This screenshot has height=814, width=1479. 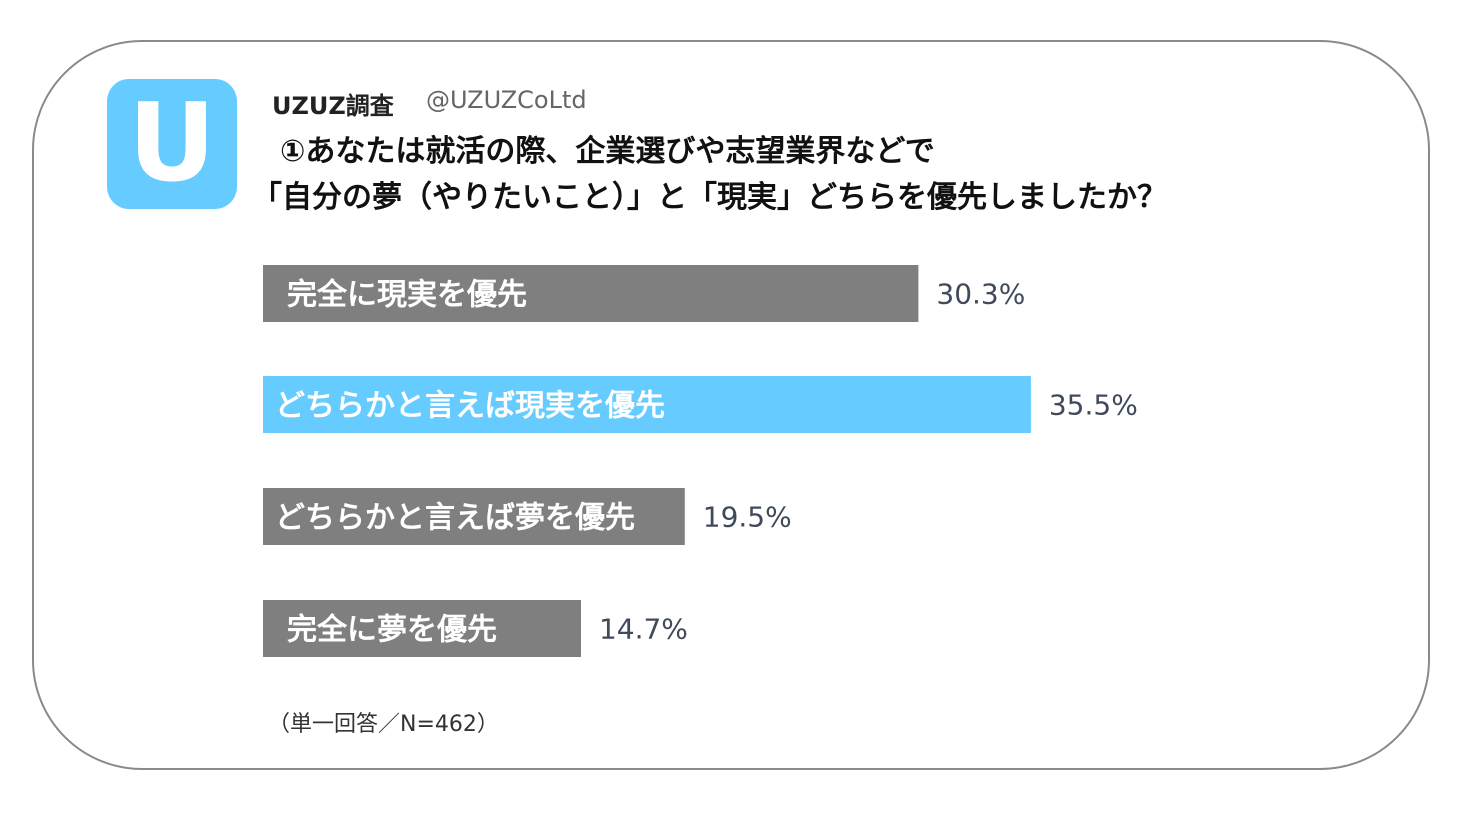 What do you see at coordinates (470, 406) in the screenshot?
I see `bar-label-2: どちらかと言えば現実を優先` at bounding box center [470, 406].